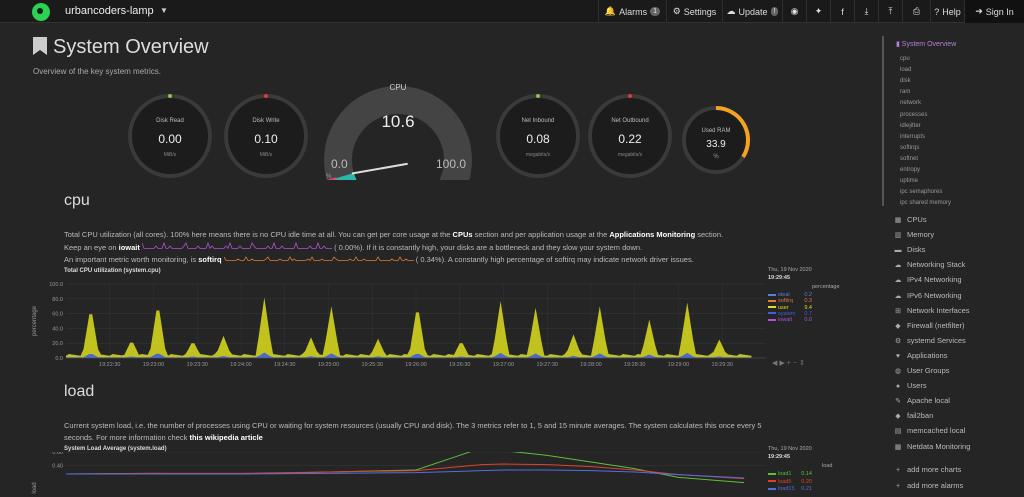  Describe the element at coordinates (40, 46) in the screenshot. I see `bookmark-icon` at that location.